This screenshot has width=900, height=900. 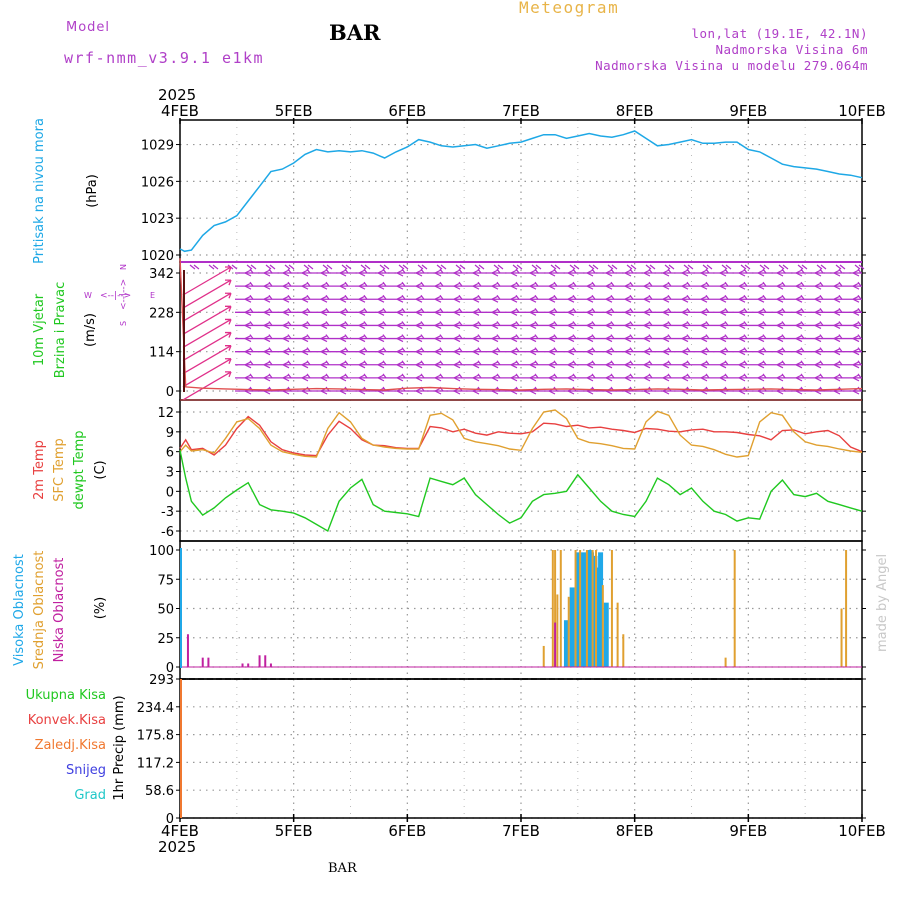 What do you see at coordinates (167, 532) in the screenshot?
I see `y-tick-label: -6` at bounding box center [167, 532].